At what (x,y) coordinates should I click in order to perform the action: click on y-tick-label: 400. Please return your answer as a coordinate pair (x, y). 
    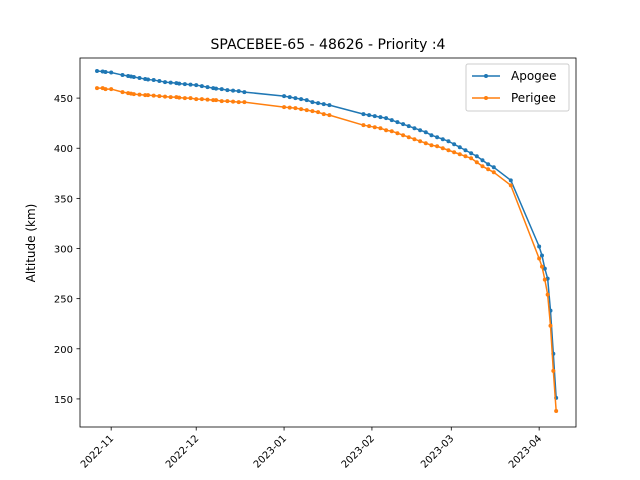
    Looking at the image, I should click on (63, 149).